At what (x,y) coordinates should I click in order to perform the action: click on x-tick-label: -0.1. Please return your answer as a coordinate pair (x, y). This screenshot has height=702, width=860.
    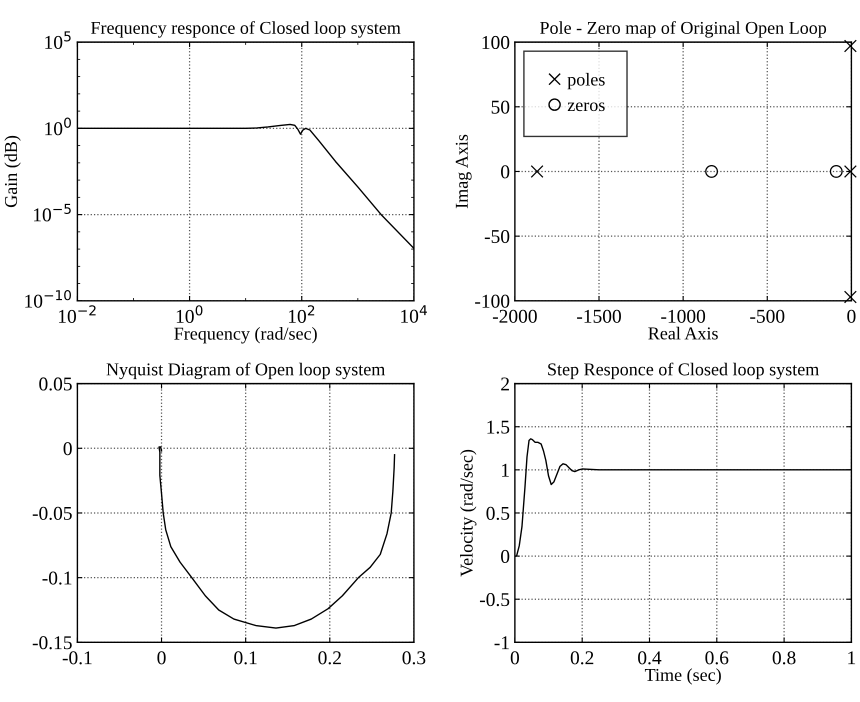
    Looking at the image, I should click on (77, 657).